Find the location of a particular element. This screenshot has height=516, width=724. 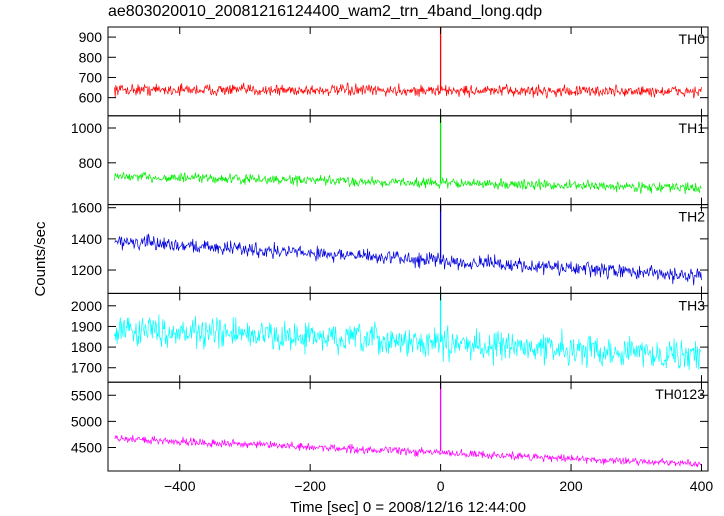

series-line-th1 is located at coordinates (408, 183).